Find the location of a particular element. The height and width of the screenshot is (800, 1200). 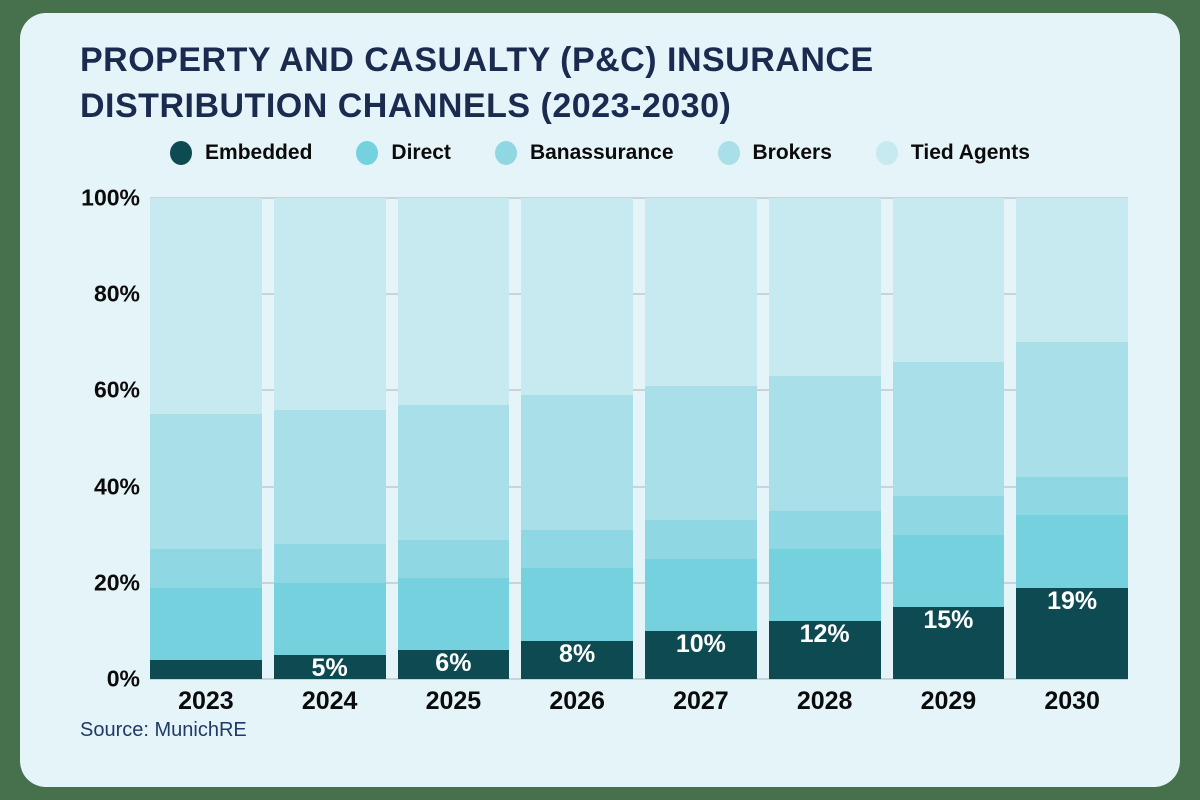

x-axis-label-2027: 2027 is located at coordinates (701, 701).